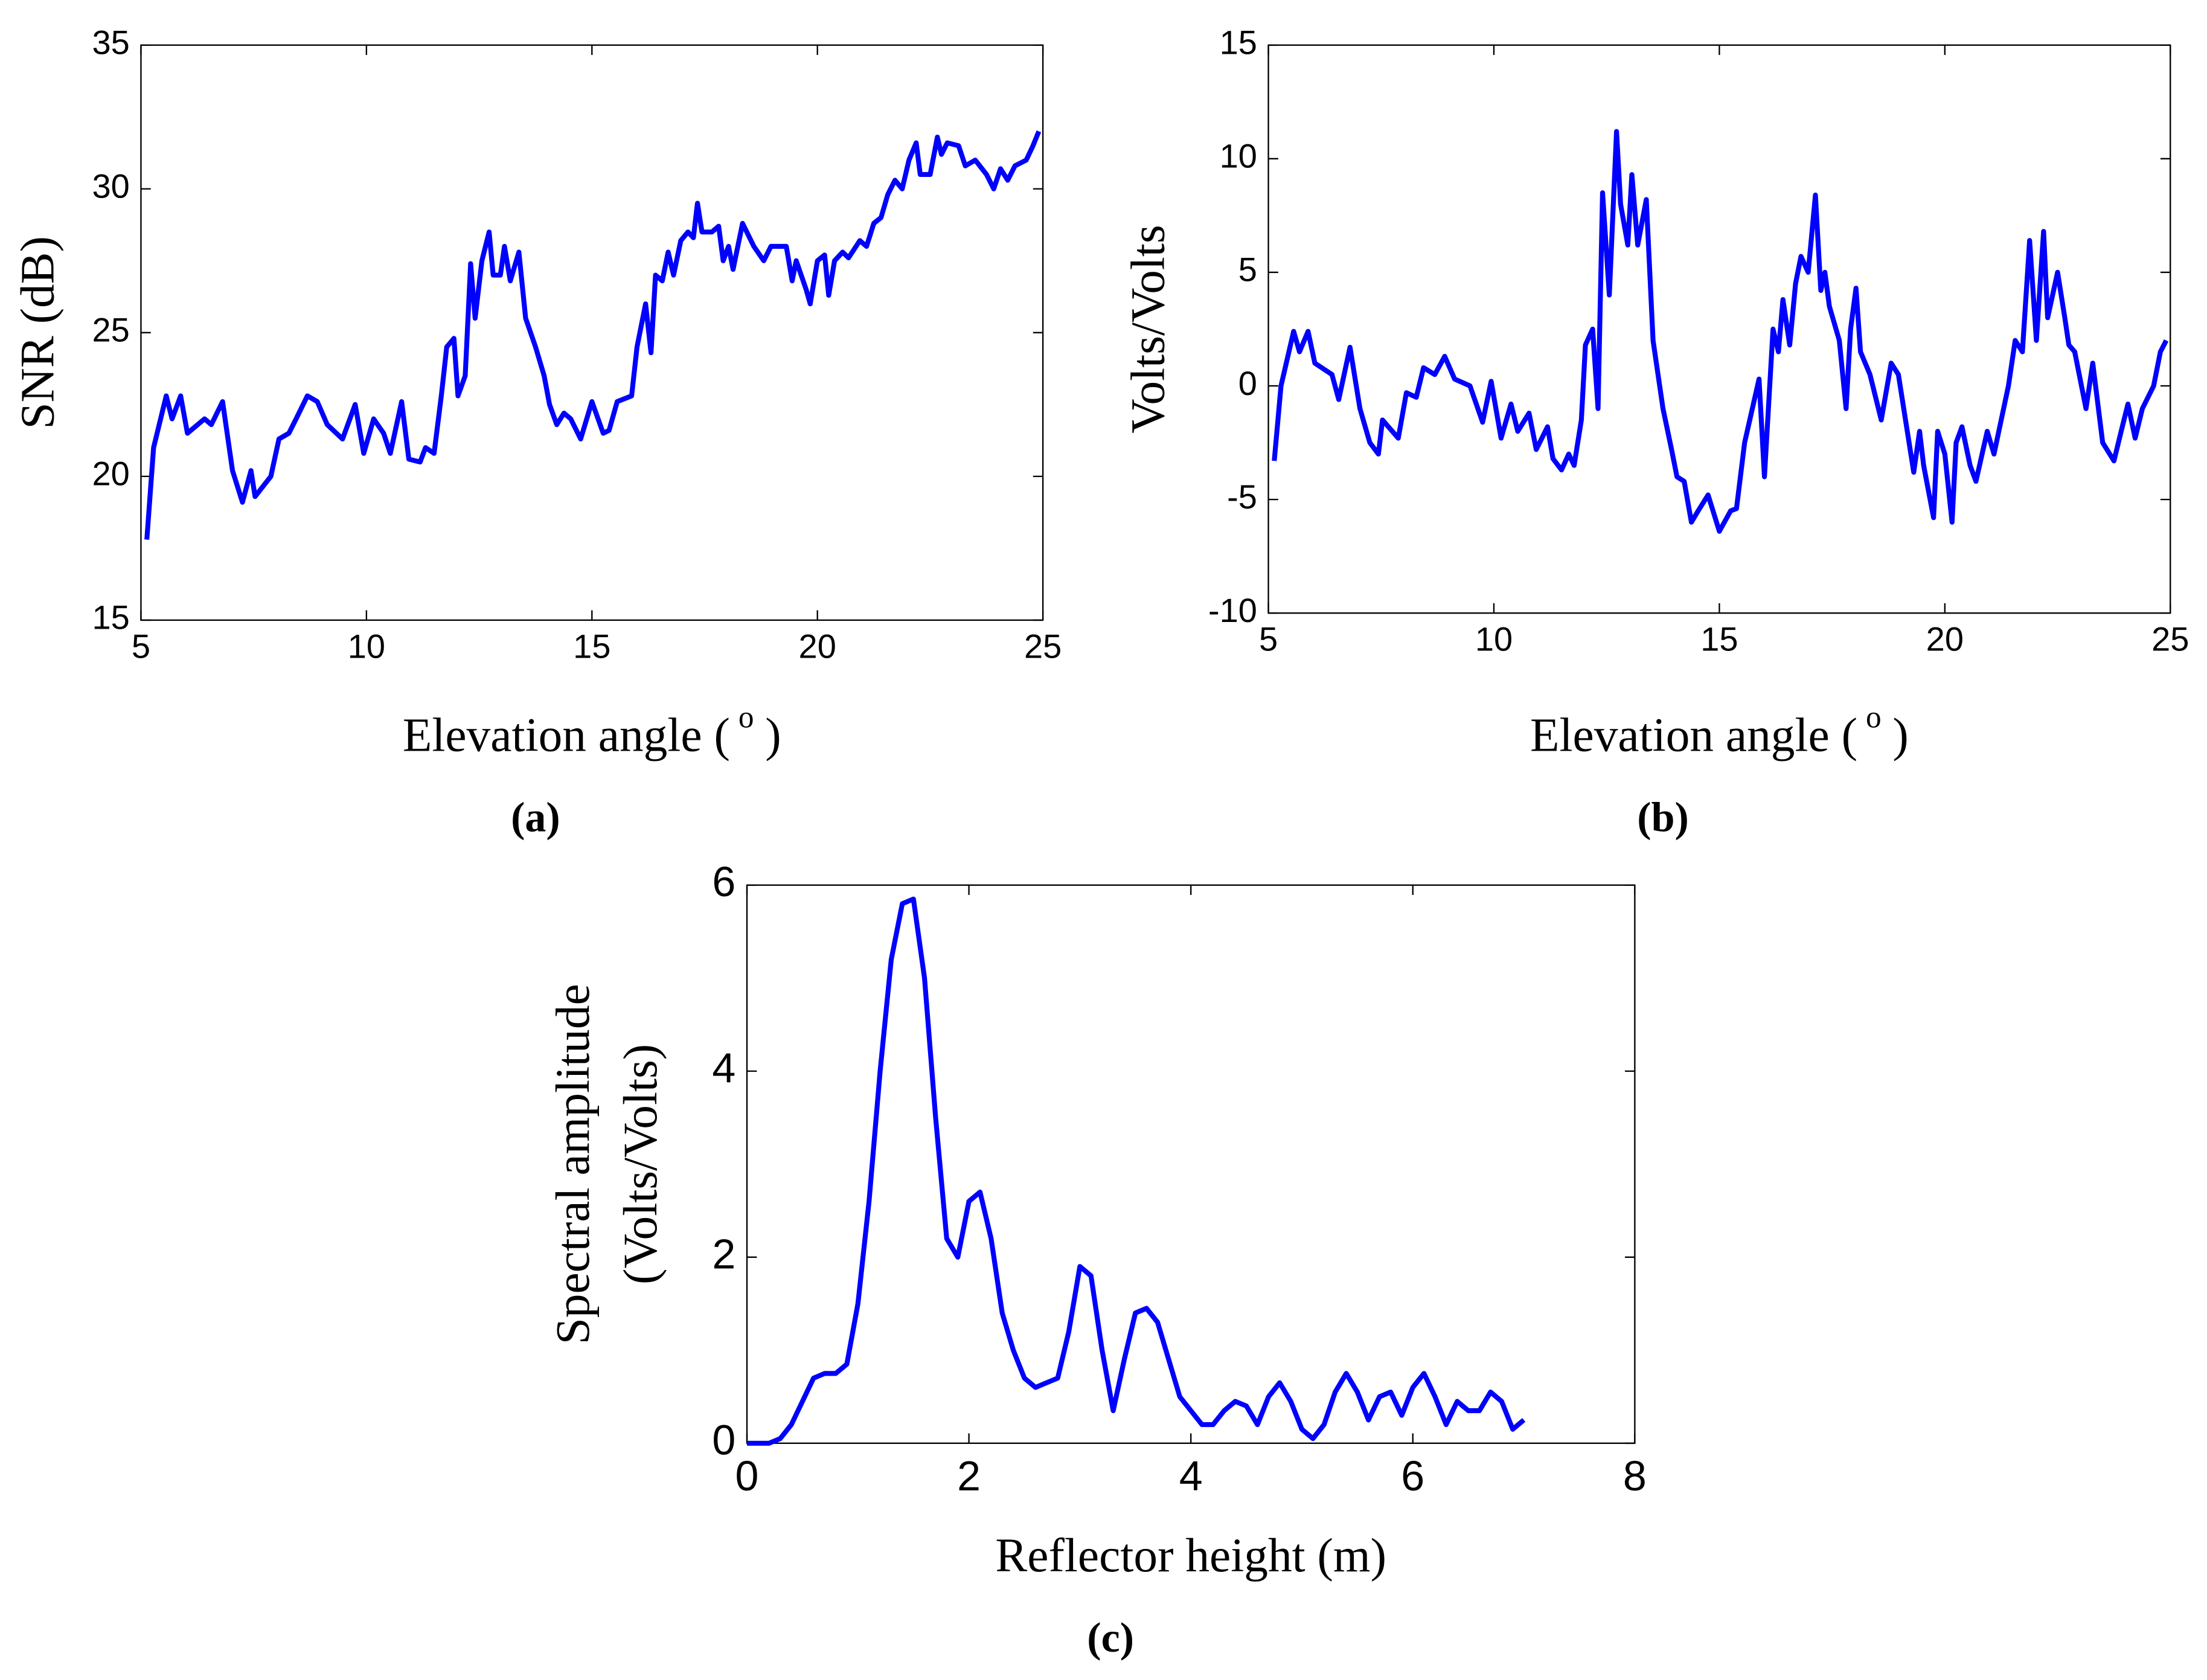 The height and width of the screenshot is (1680, 2207). I want to click on y-tick-label: 30, so click(110, 186).